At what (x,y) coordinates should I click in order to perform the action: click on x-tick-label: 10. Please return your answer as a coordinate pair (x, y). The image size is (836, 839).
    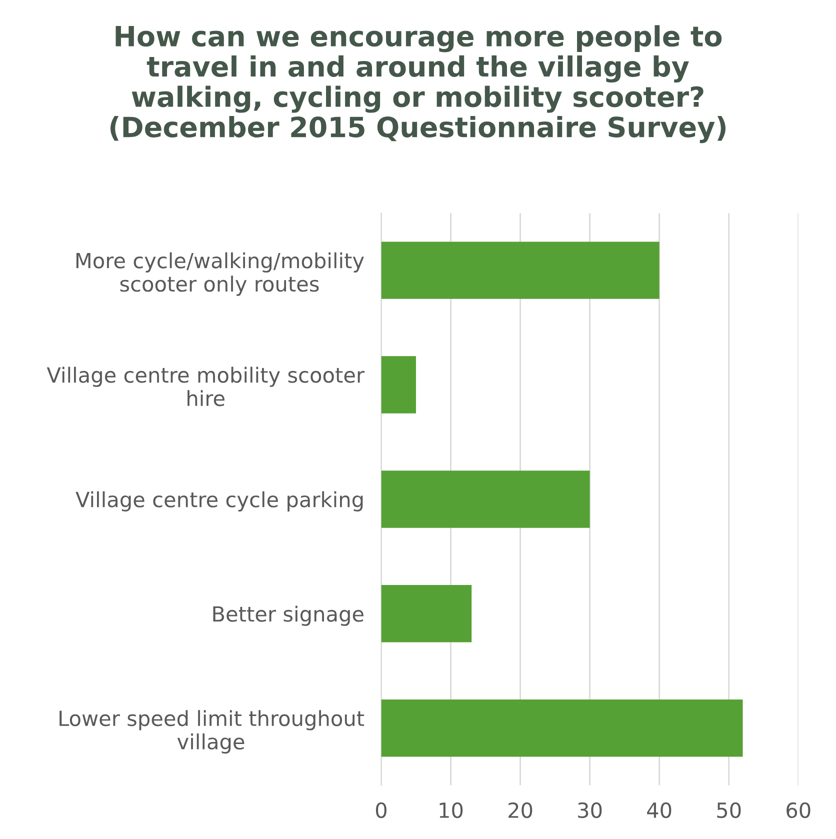
    Looking at the image, I should click on (451, 810).